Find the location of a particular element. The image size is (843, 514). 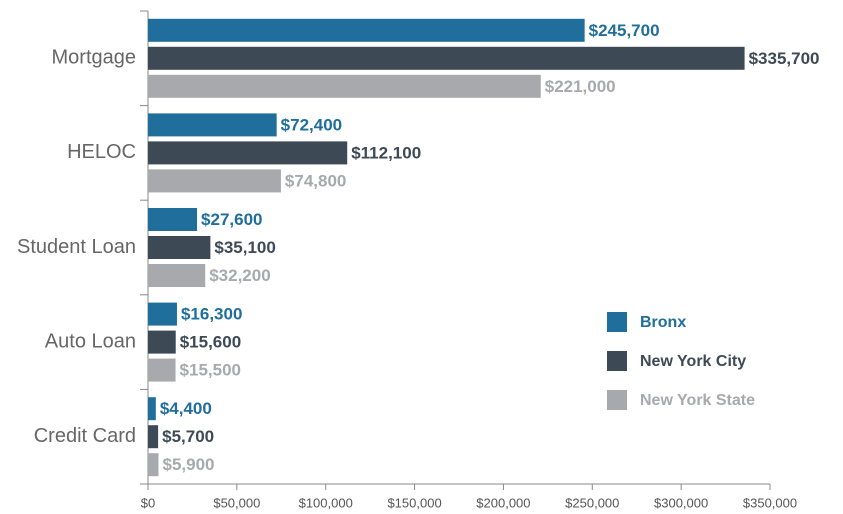

x-tick-label: $350,000 is located at coordinates (770, 502).